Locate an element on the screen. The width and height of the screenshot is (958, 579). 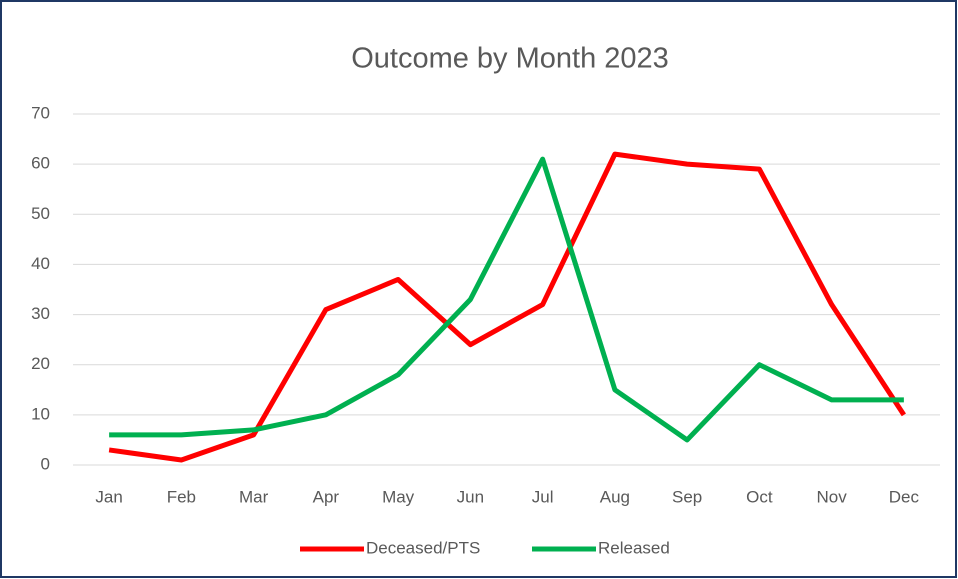
x-tick-label: Oct is located at coordinates (759, 496).